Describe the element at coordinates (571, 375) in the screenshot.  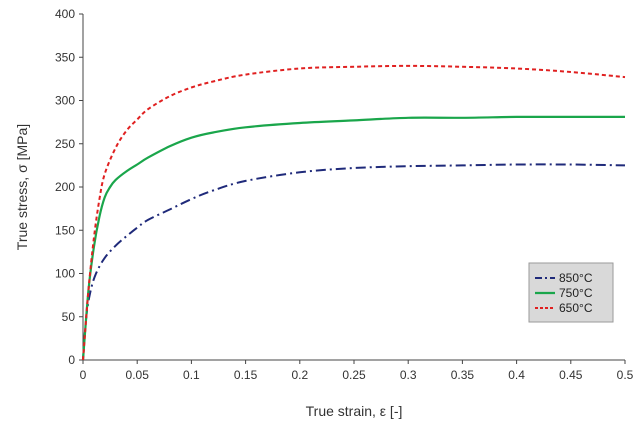
I see `x-tick-label: 0.45` at that location.